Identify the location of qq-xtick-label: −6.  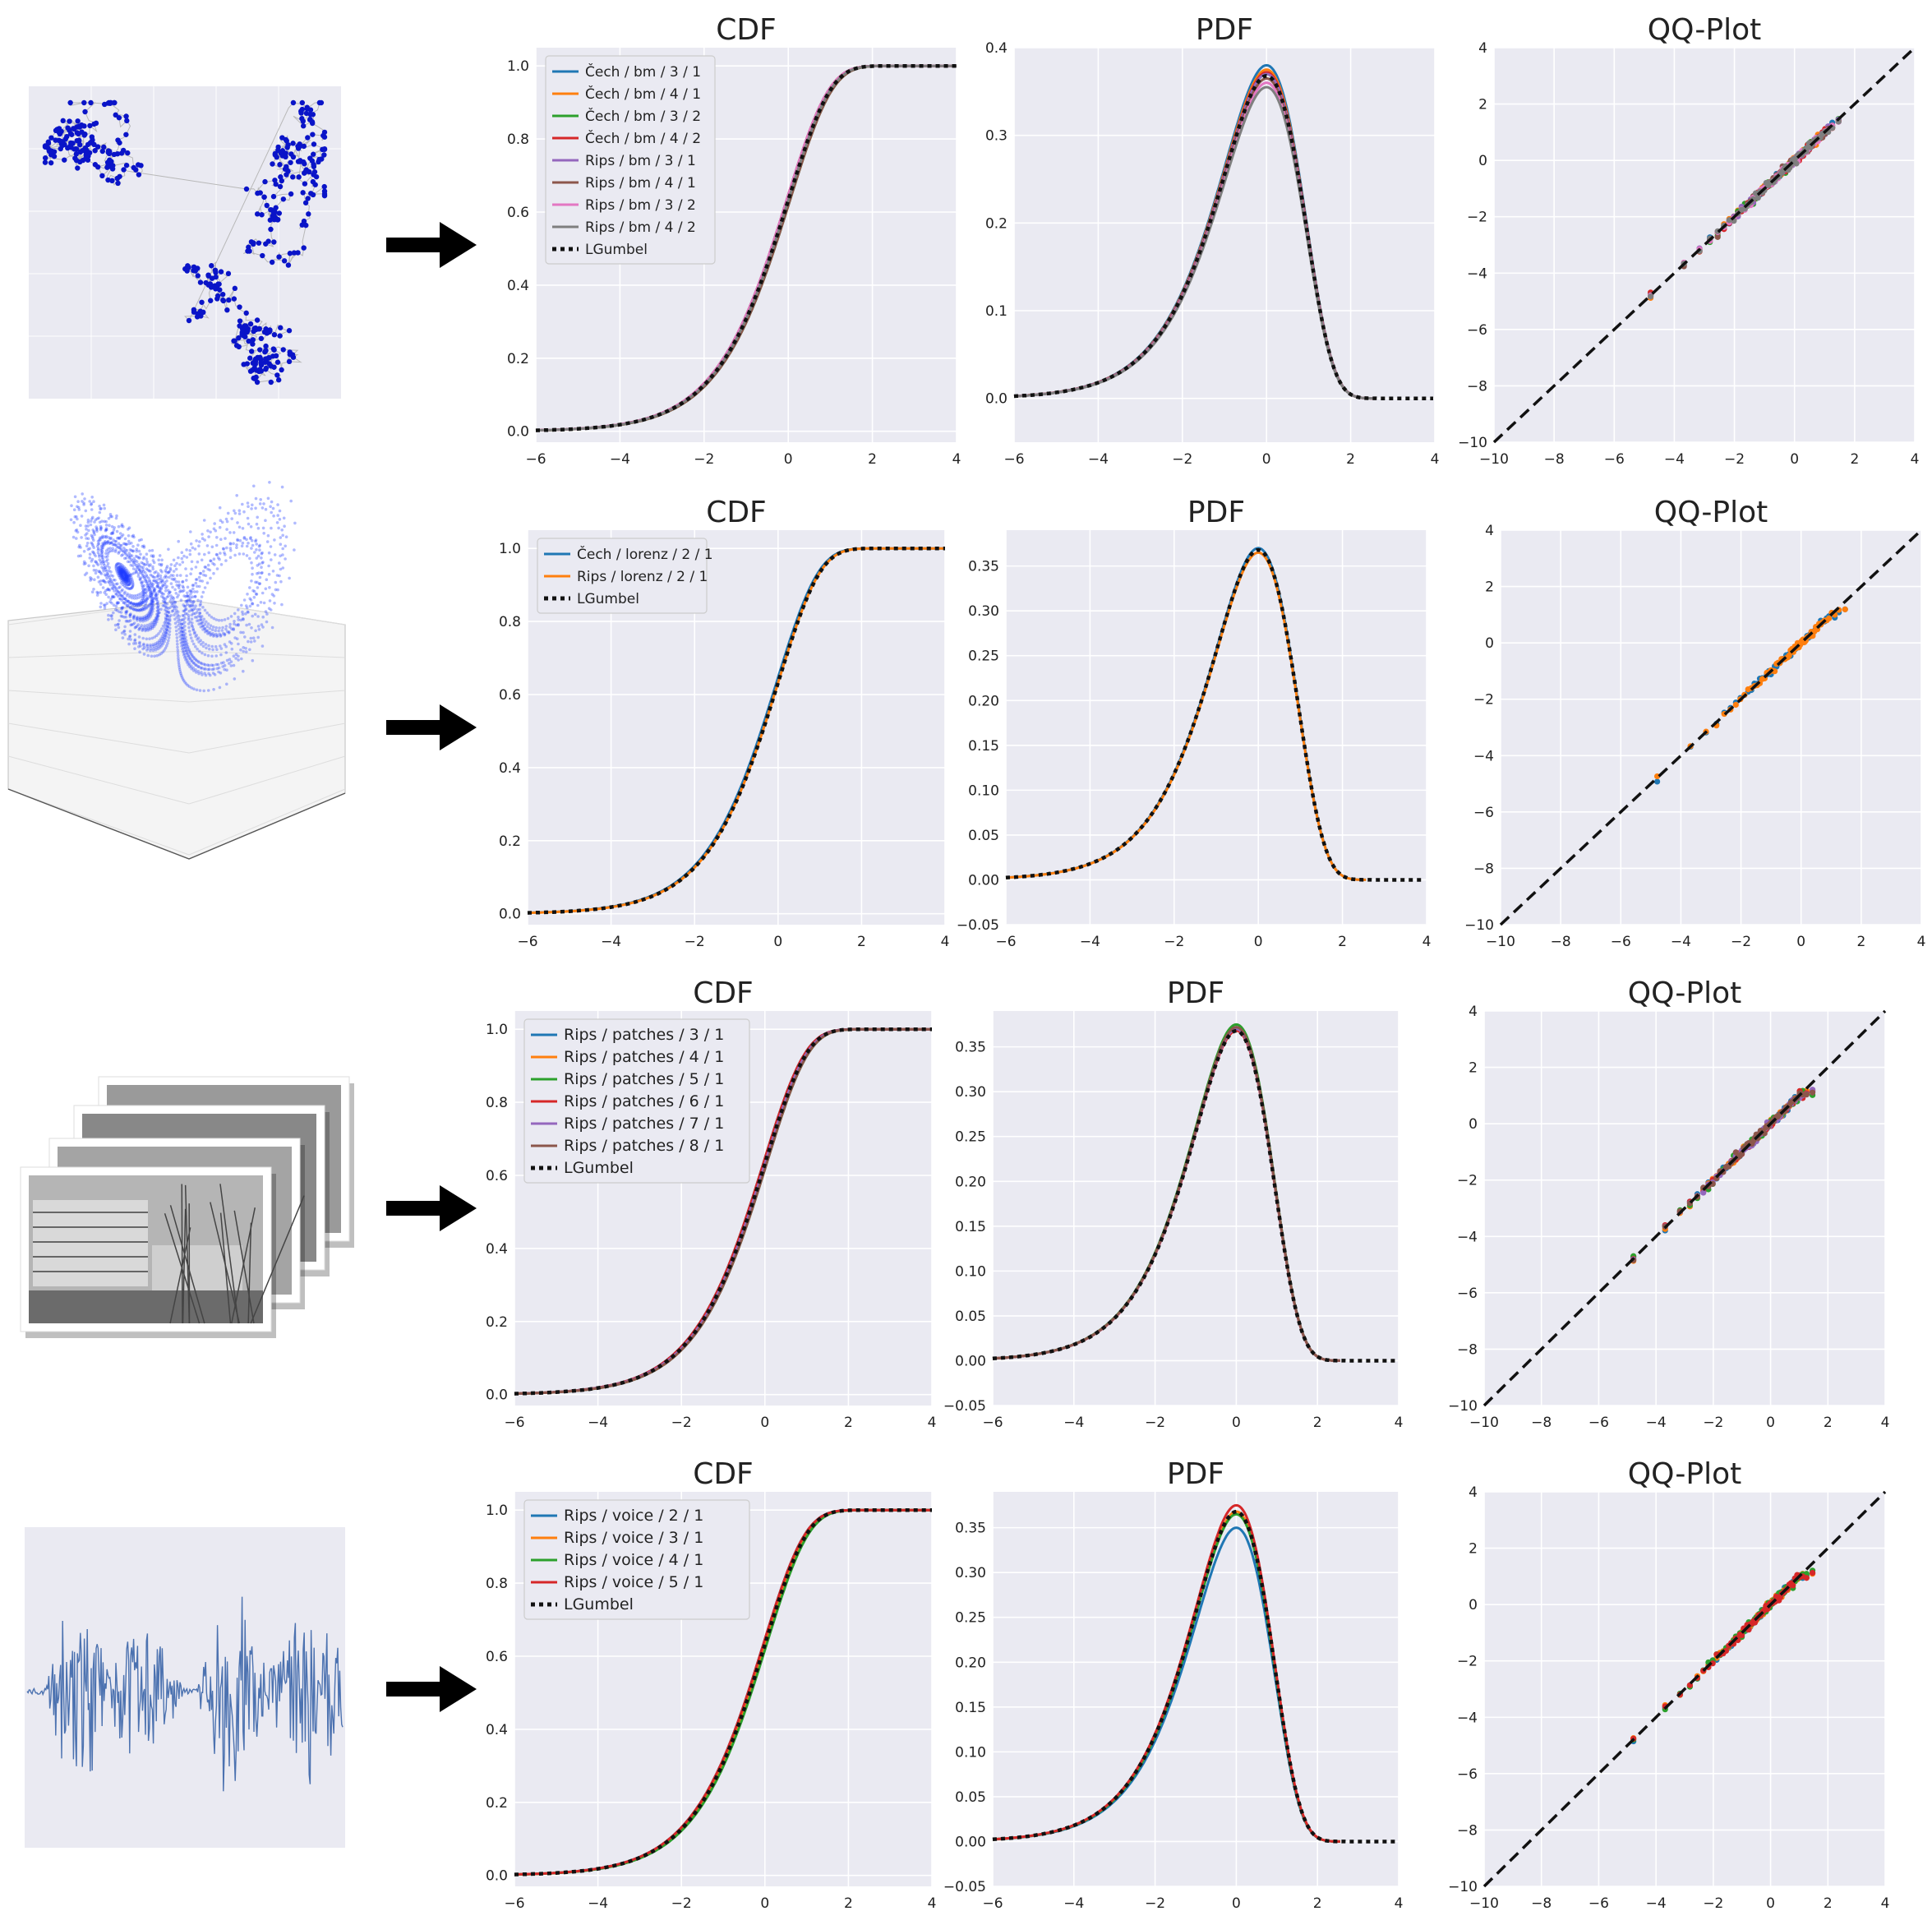
(1598, 1423).